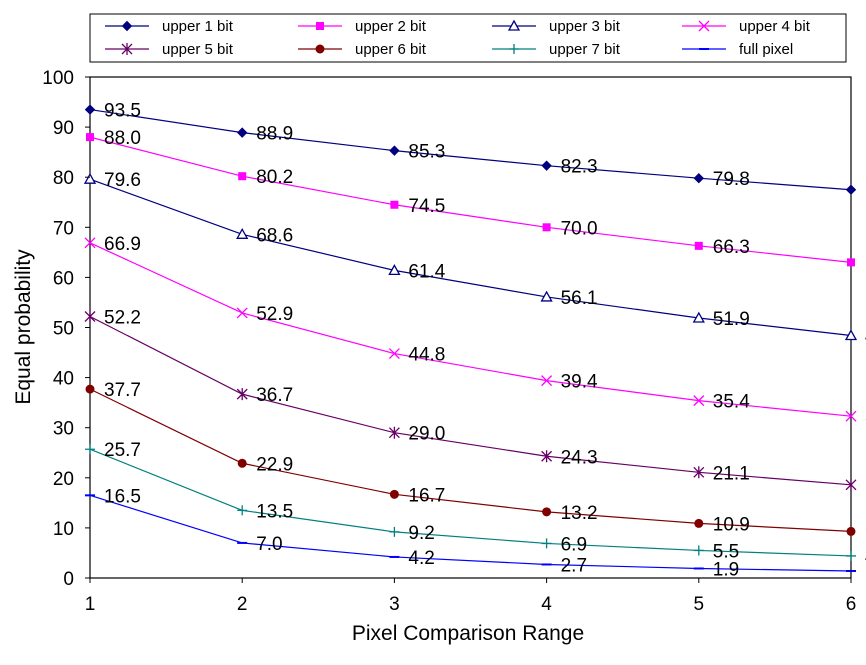 This screenshot has width=866, height=665. I want to click on legend-label: upper 3 bit, so click(585, 26).